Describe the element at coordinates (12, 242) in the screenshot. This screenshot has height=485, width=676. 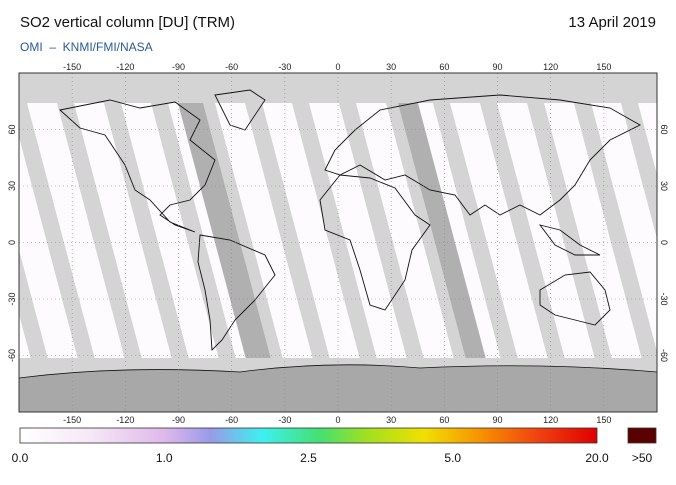
I see `latitude-label-left: 0` at that location.